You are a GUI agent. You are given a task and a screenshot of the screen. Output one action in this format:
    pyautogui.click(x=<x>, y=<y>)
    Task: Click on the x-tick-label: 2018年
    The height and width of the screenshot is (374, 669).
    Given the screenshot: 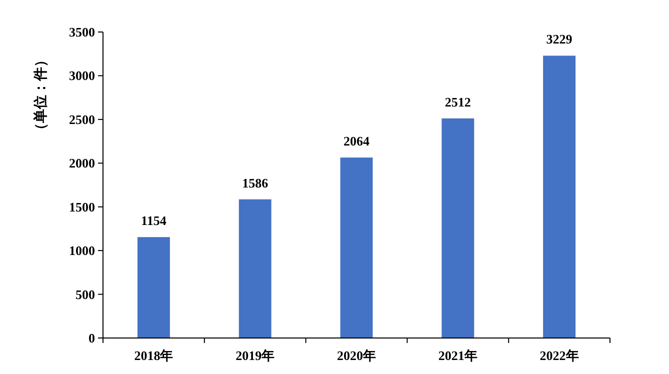 What is the action you would take?
    pyautogui.click(x=154, y=355)
    